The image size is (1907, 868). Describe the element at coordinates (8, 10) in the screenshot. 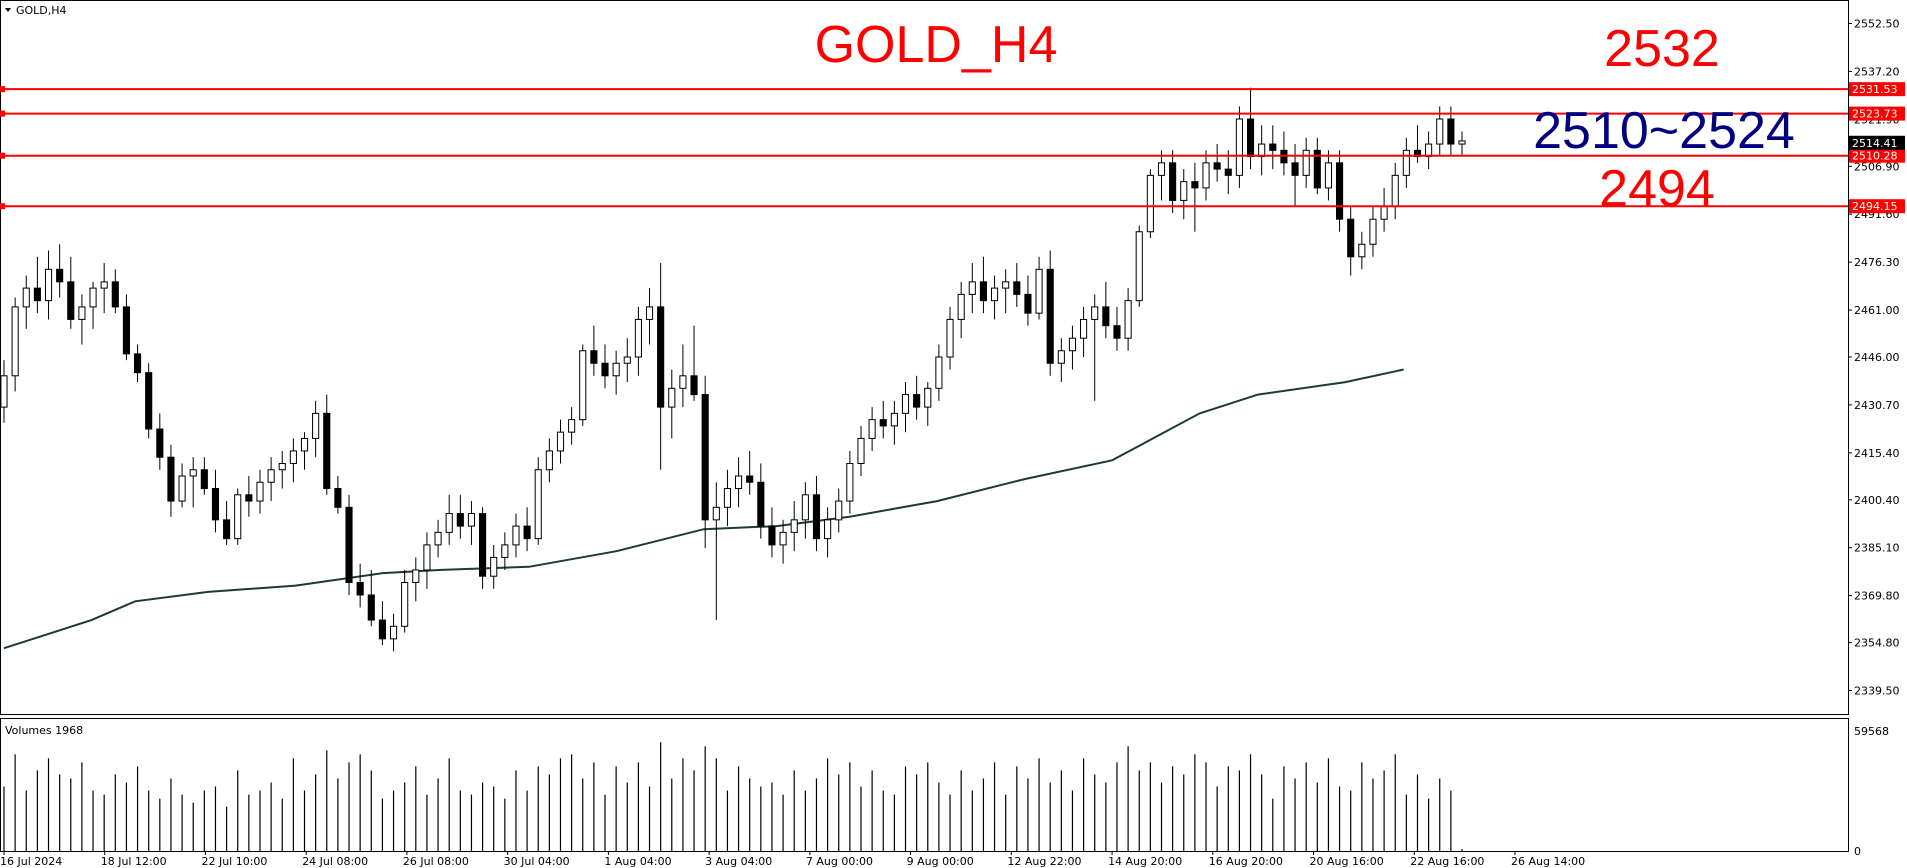

I see `collapse-triangle-icon` at that location.